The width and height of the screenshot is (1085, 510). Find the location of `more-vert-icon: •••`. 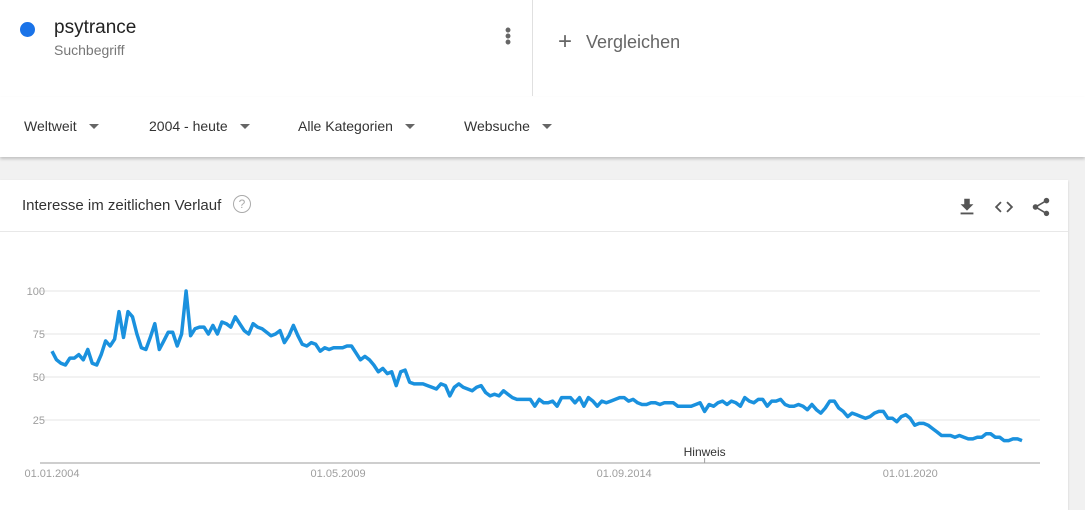

more-vert-icon: ••• is located at coordinates (508, 37).